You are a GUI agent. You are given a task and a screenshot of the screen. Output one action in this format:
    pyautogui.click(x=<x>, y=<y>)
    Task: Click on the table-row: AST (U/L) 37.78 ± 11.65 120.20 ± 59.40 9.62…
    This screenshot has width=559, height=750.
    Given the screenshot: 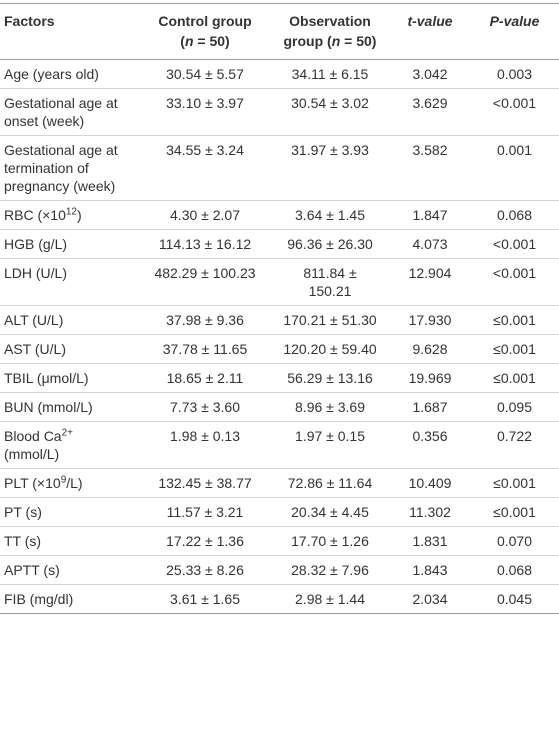 What is the action you would take?
    pyautogui.click(x=279, y=349)
    